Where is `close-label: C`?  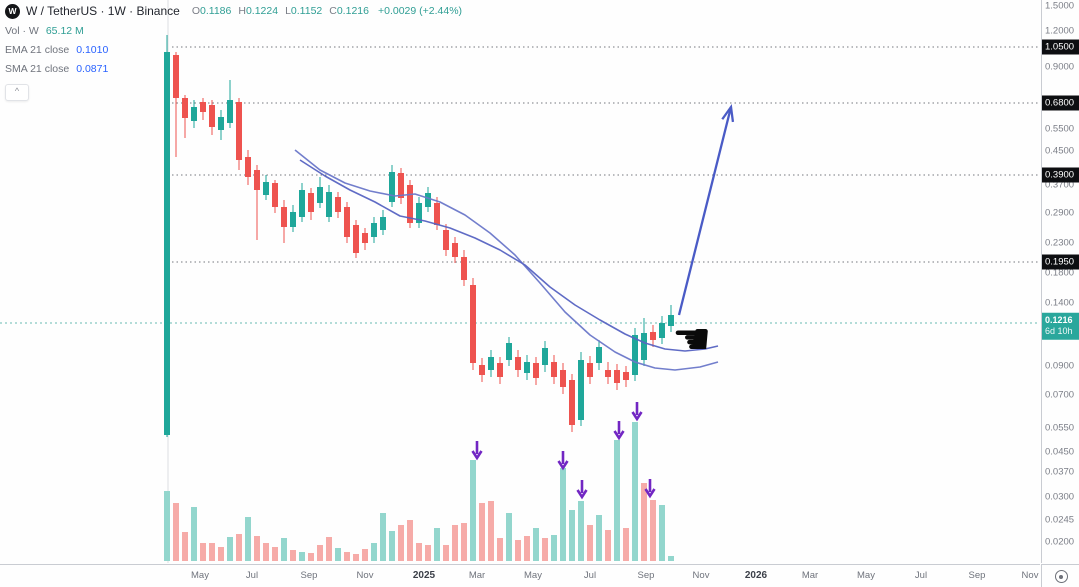
close-label: C is located at coordinates (333, 11).